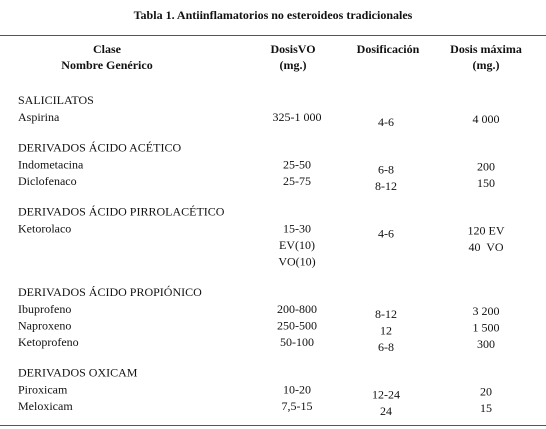 The image size is (546, 429). Describe the element at coordinates (297, 228) in the screenshot. I see `cell-value: 15-30` at that location.